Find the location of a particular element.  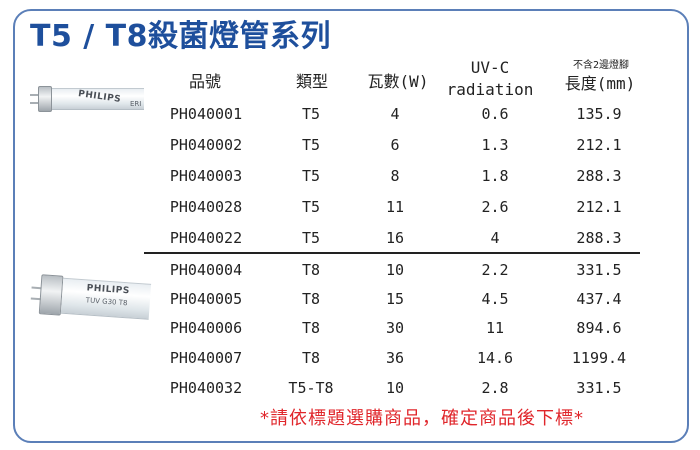

cell-length: 437.4 is located at coordinates (599, 299).